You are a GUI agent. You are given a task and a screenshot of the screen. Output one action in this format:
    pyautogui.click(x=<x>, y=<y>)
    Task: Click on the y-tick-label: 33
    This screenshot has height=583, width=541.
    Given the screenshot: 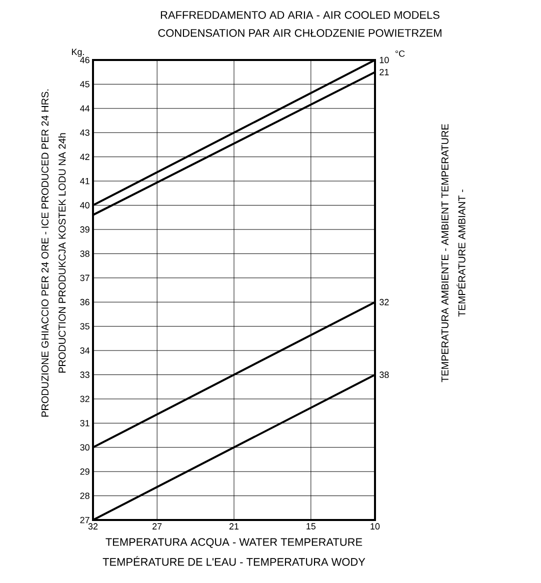 What is the action you would take?
    pyautogui.click(x=85, y=375)
    